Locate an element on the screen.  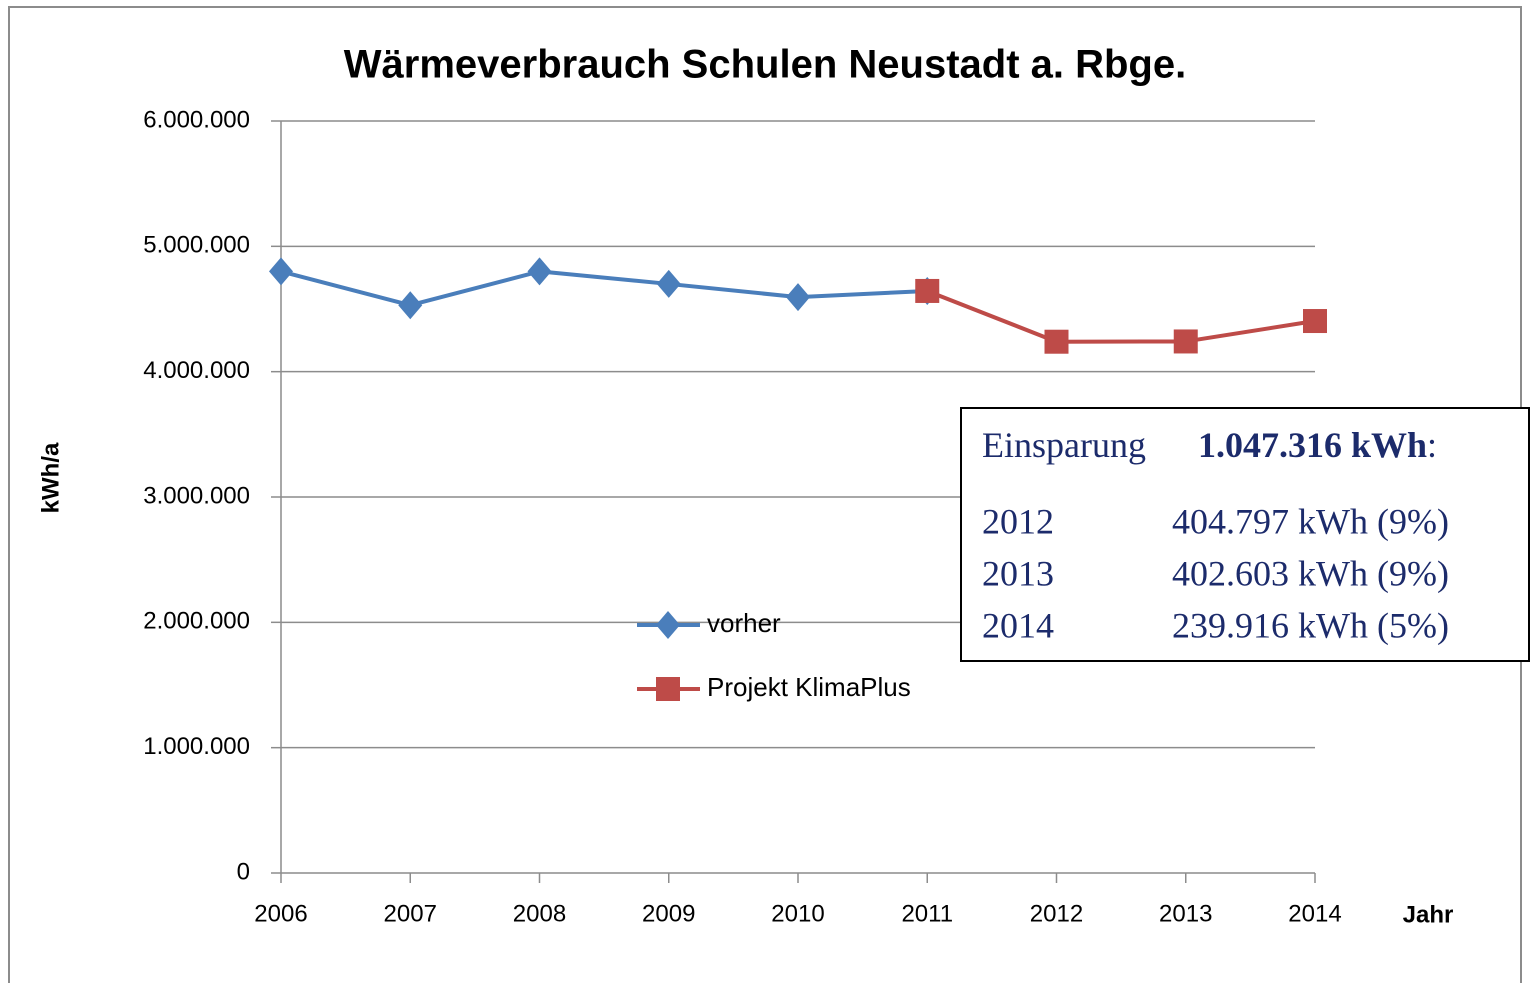
annotation-frame is located at coordinates (1245, 534).